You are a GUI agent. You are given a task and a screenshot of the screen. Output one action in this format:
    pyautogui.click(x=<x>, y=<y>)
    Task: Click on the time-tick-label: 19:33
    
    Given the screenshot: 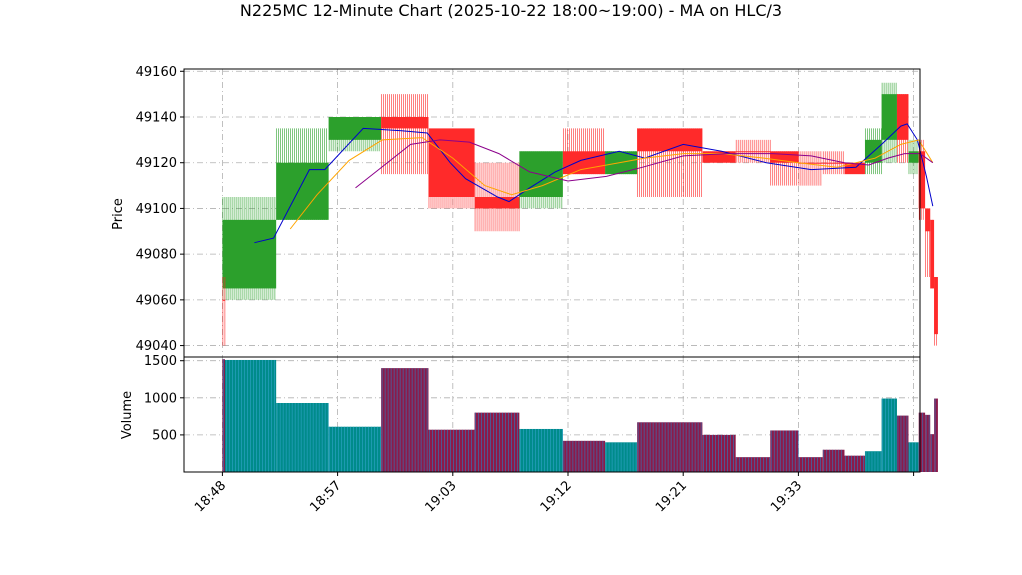 What is the action you would take?
    pyautogui.click(x=786, y=496)
    